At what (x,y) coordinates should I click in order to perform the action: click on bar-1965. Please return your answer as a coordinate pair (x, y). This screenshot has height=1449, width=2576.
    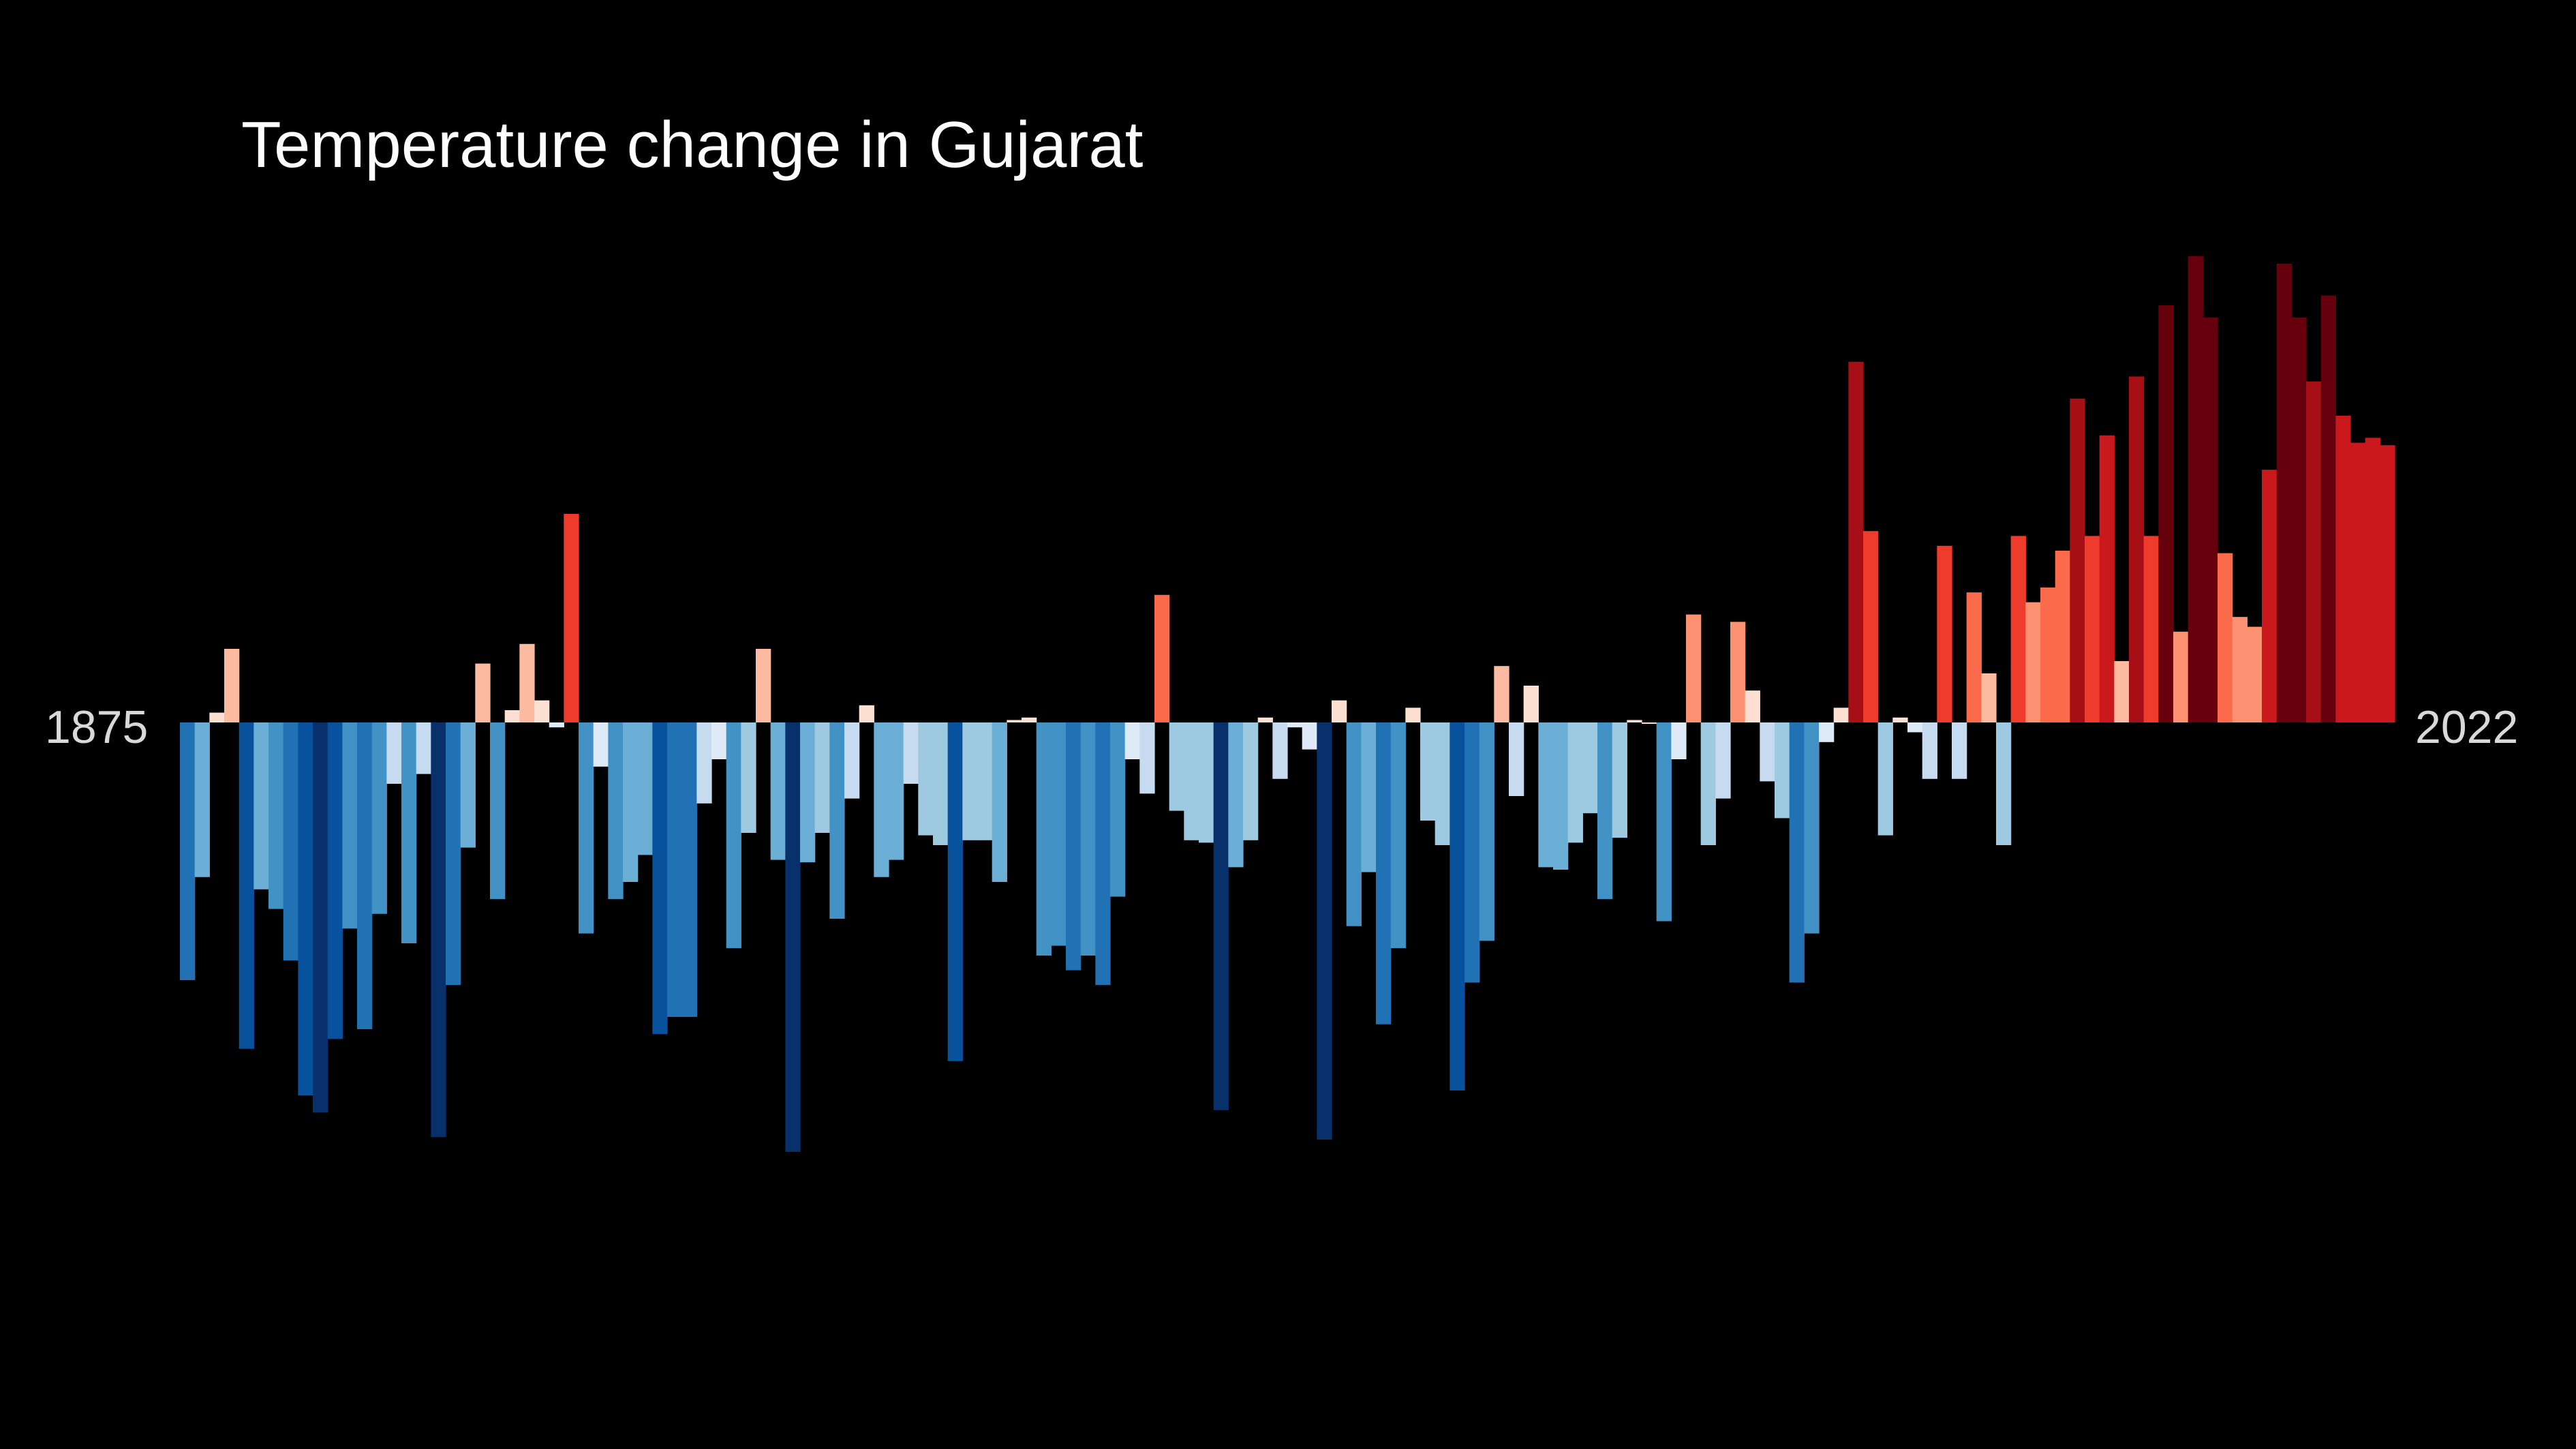
    Looking at the image, I should click on (1516, 759).